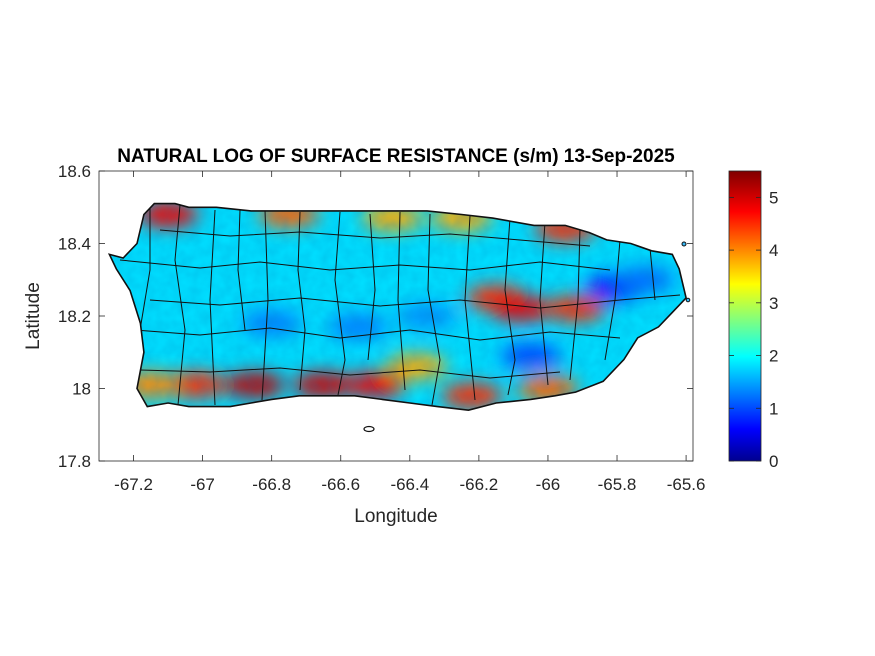 The height and width of the screenshot is (656, 875). What do you see at coordinates (479, 484) in the screenshot?
I see `x-tick-label: -66.2` at bounding box center [479, 484].